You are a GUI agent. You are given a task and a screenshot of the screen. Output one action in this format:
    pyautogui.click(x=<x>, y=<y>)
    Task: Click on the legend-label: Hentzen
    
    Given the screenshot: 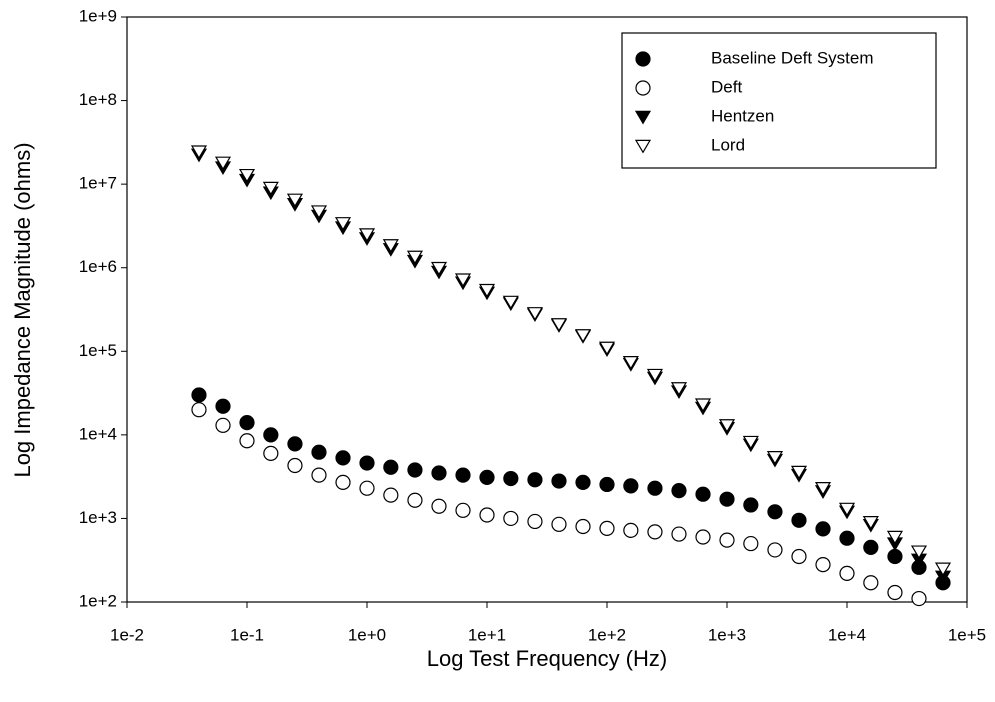 What is the action you would take?
    pyautogui.click(x=742, y=115)
    